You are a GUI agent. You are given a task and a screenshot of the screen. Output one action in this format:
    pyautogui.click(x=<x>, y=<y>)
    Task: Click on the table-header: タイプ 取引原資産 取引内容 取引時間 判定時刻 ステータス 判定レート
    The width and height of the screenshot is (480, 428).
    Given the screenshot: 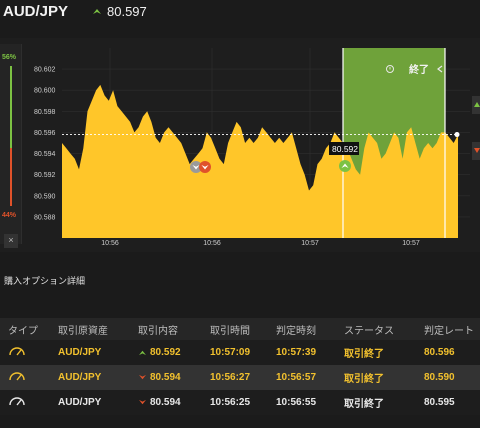 What is the action you would take?
    pyautogui.click(x=240, y=329)
    